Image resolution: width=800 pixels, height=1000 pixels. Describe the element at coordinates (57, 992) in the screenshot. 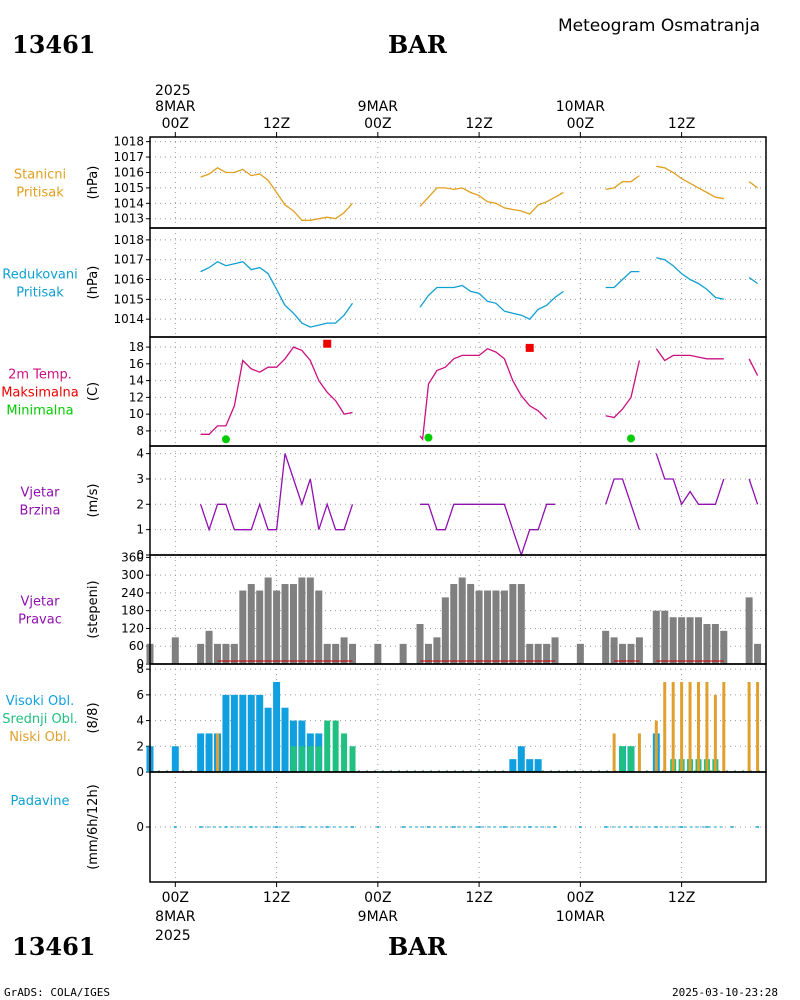

I see `footer-left: GrADS: COLA/IGES` at that location.